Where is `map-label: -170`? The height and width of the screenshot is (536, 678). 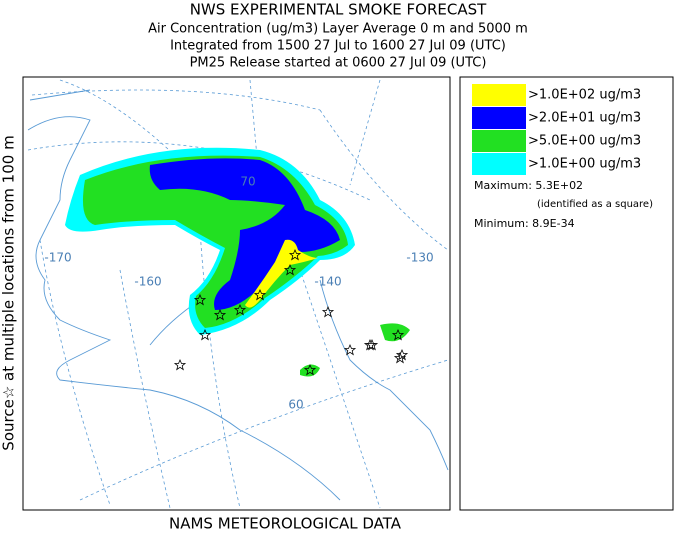
map-label: -170 is located at coordinates (57, 258).